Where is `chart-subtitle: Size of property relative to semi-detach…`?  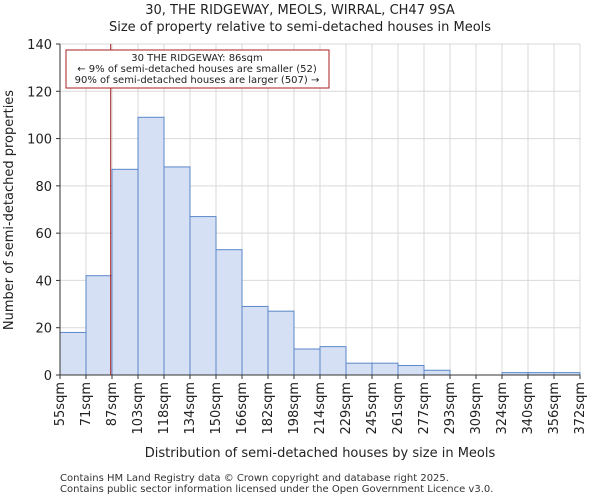 chart-subtitle: Size of property relative to semi-detach… is located at coordinates (300, 27).